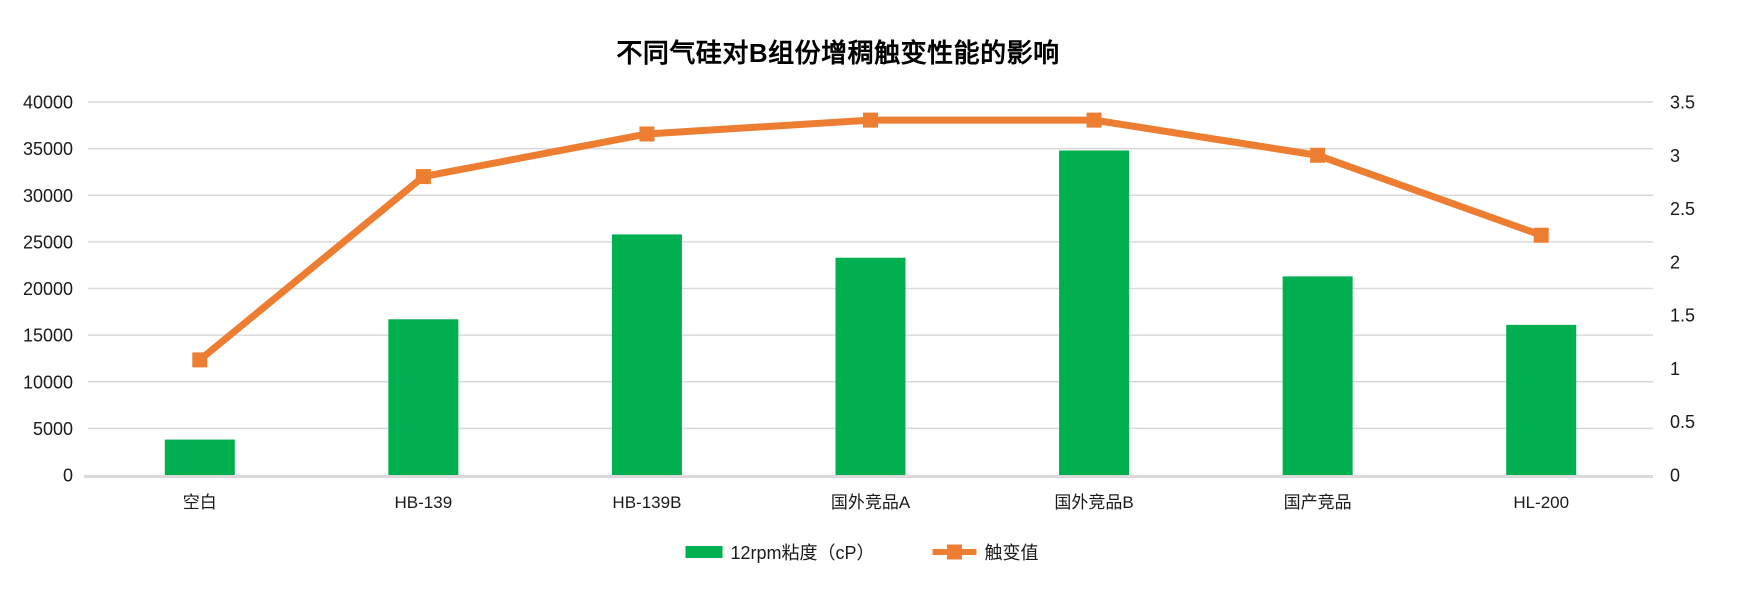  I want to click on category-label: HB-139, so click(424, 502).